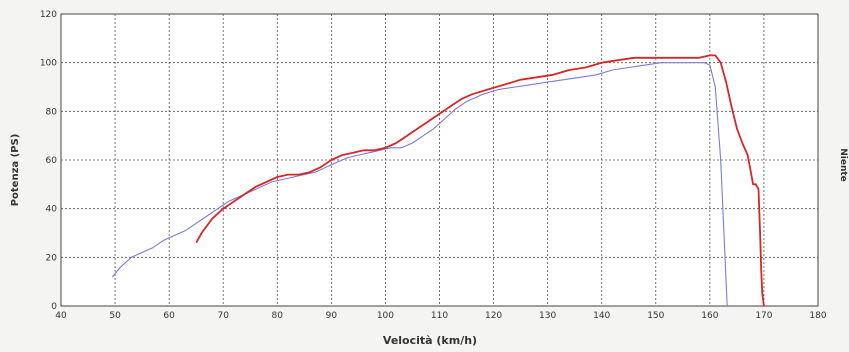  Describe the element at coordinates (15, 170) in the screenshot. I see `y-axis-label: Potenza (PS)` at that location.